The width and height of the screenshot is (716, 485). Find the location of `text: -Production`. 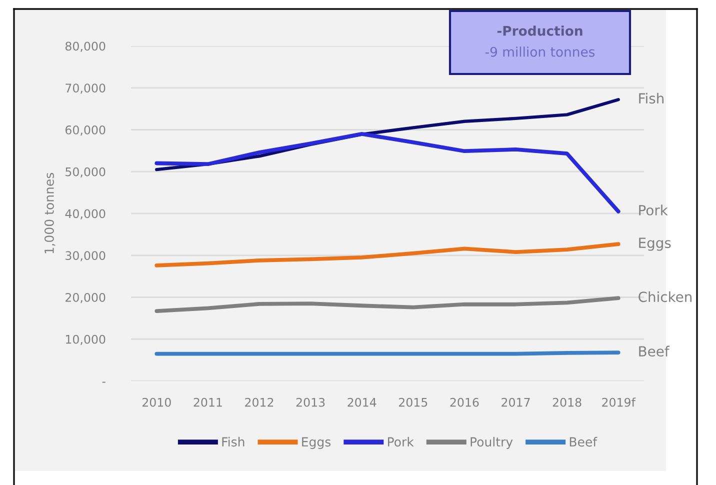

text: -Production is located at coordinates (539, 31).